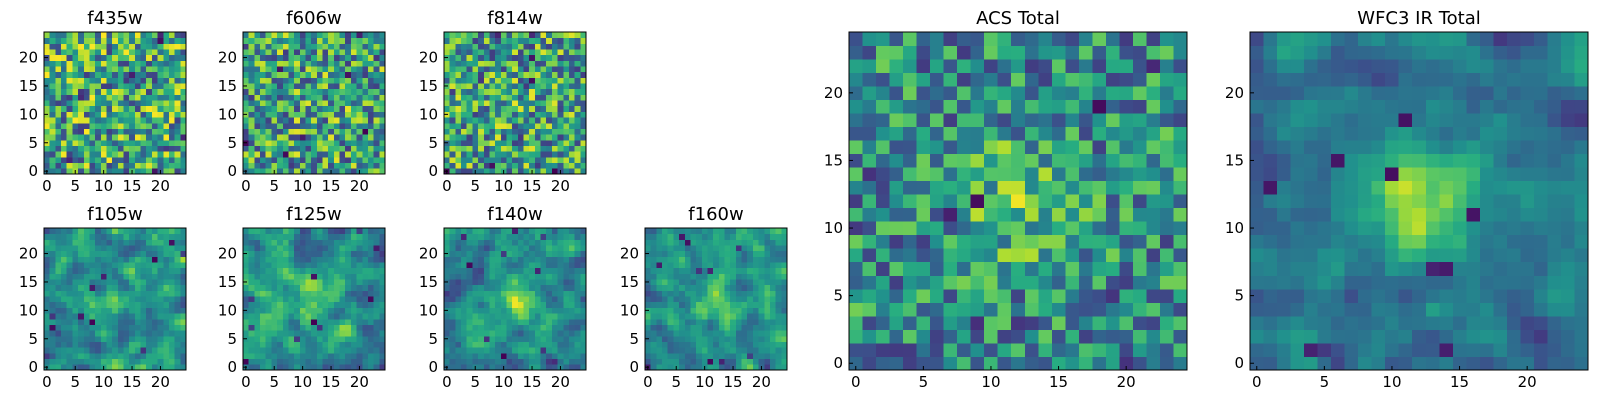  Describe the element at coordinates (28, 254) in the screenshot. I see `y-tick-label: 20` at that location.